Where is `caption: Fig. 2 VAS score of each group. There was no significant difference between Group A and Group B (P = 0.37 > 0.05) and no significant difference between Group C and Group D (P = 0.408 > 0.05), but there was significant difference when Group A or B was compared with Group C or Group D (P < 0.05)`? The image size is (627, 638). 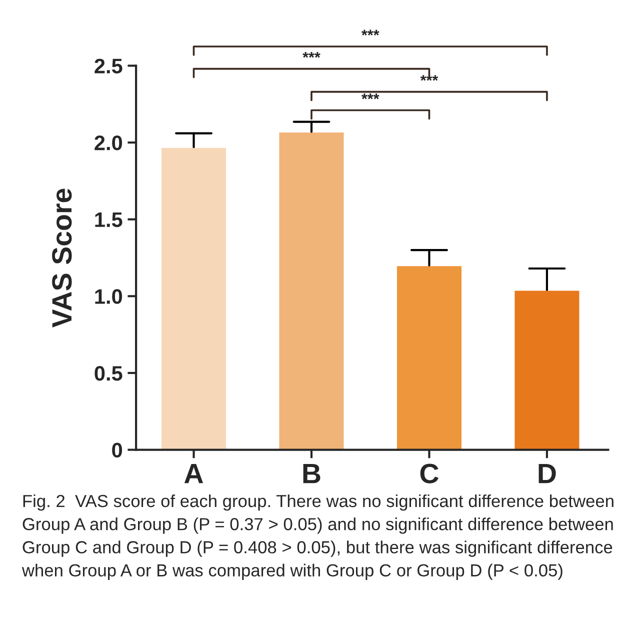 caption: Fig. 2 VAS score of each group. There was no significant difference between Group A and Group B (P = 0.37 > 0.05) and no significant difference between Group C and Group D (P = 0.408 > 0.05), but there was significant difference when Group A or B was compared with Group C or Group D (P < 0.05) is located at coordinates (318, 537).